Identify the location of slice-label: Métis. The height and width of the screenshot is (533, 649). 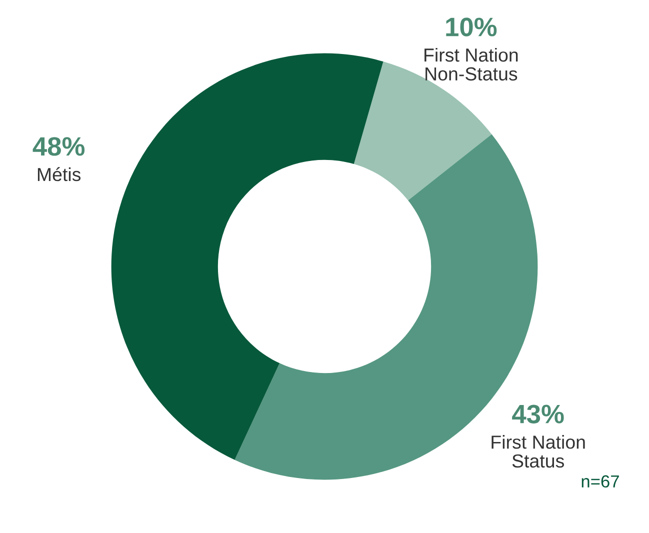
(59, 174).